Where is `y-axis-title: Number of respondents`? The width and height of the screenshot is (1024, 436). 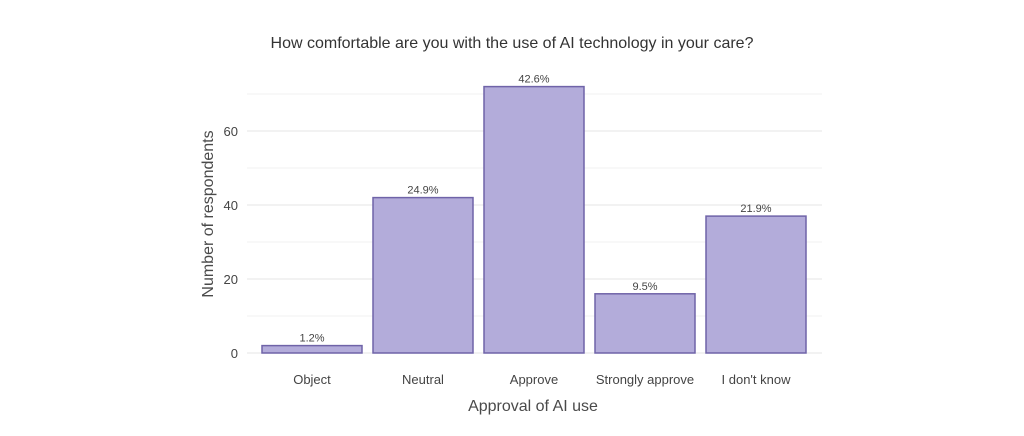
y-axis-title: Number of respondents is located at coordinates (208, 213).